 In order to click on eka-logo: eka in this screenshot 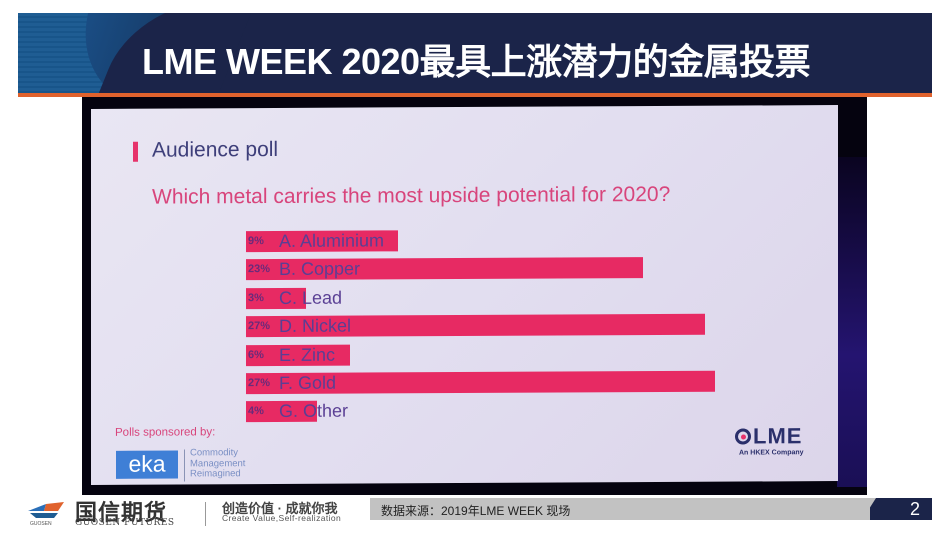, I will do `click(147, 464)`.